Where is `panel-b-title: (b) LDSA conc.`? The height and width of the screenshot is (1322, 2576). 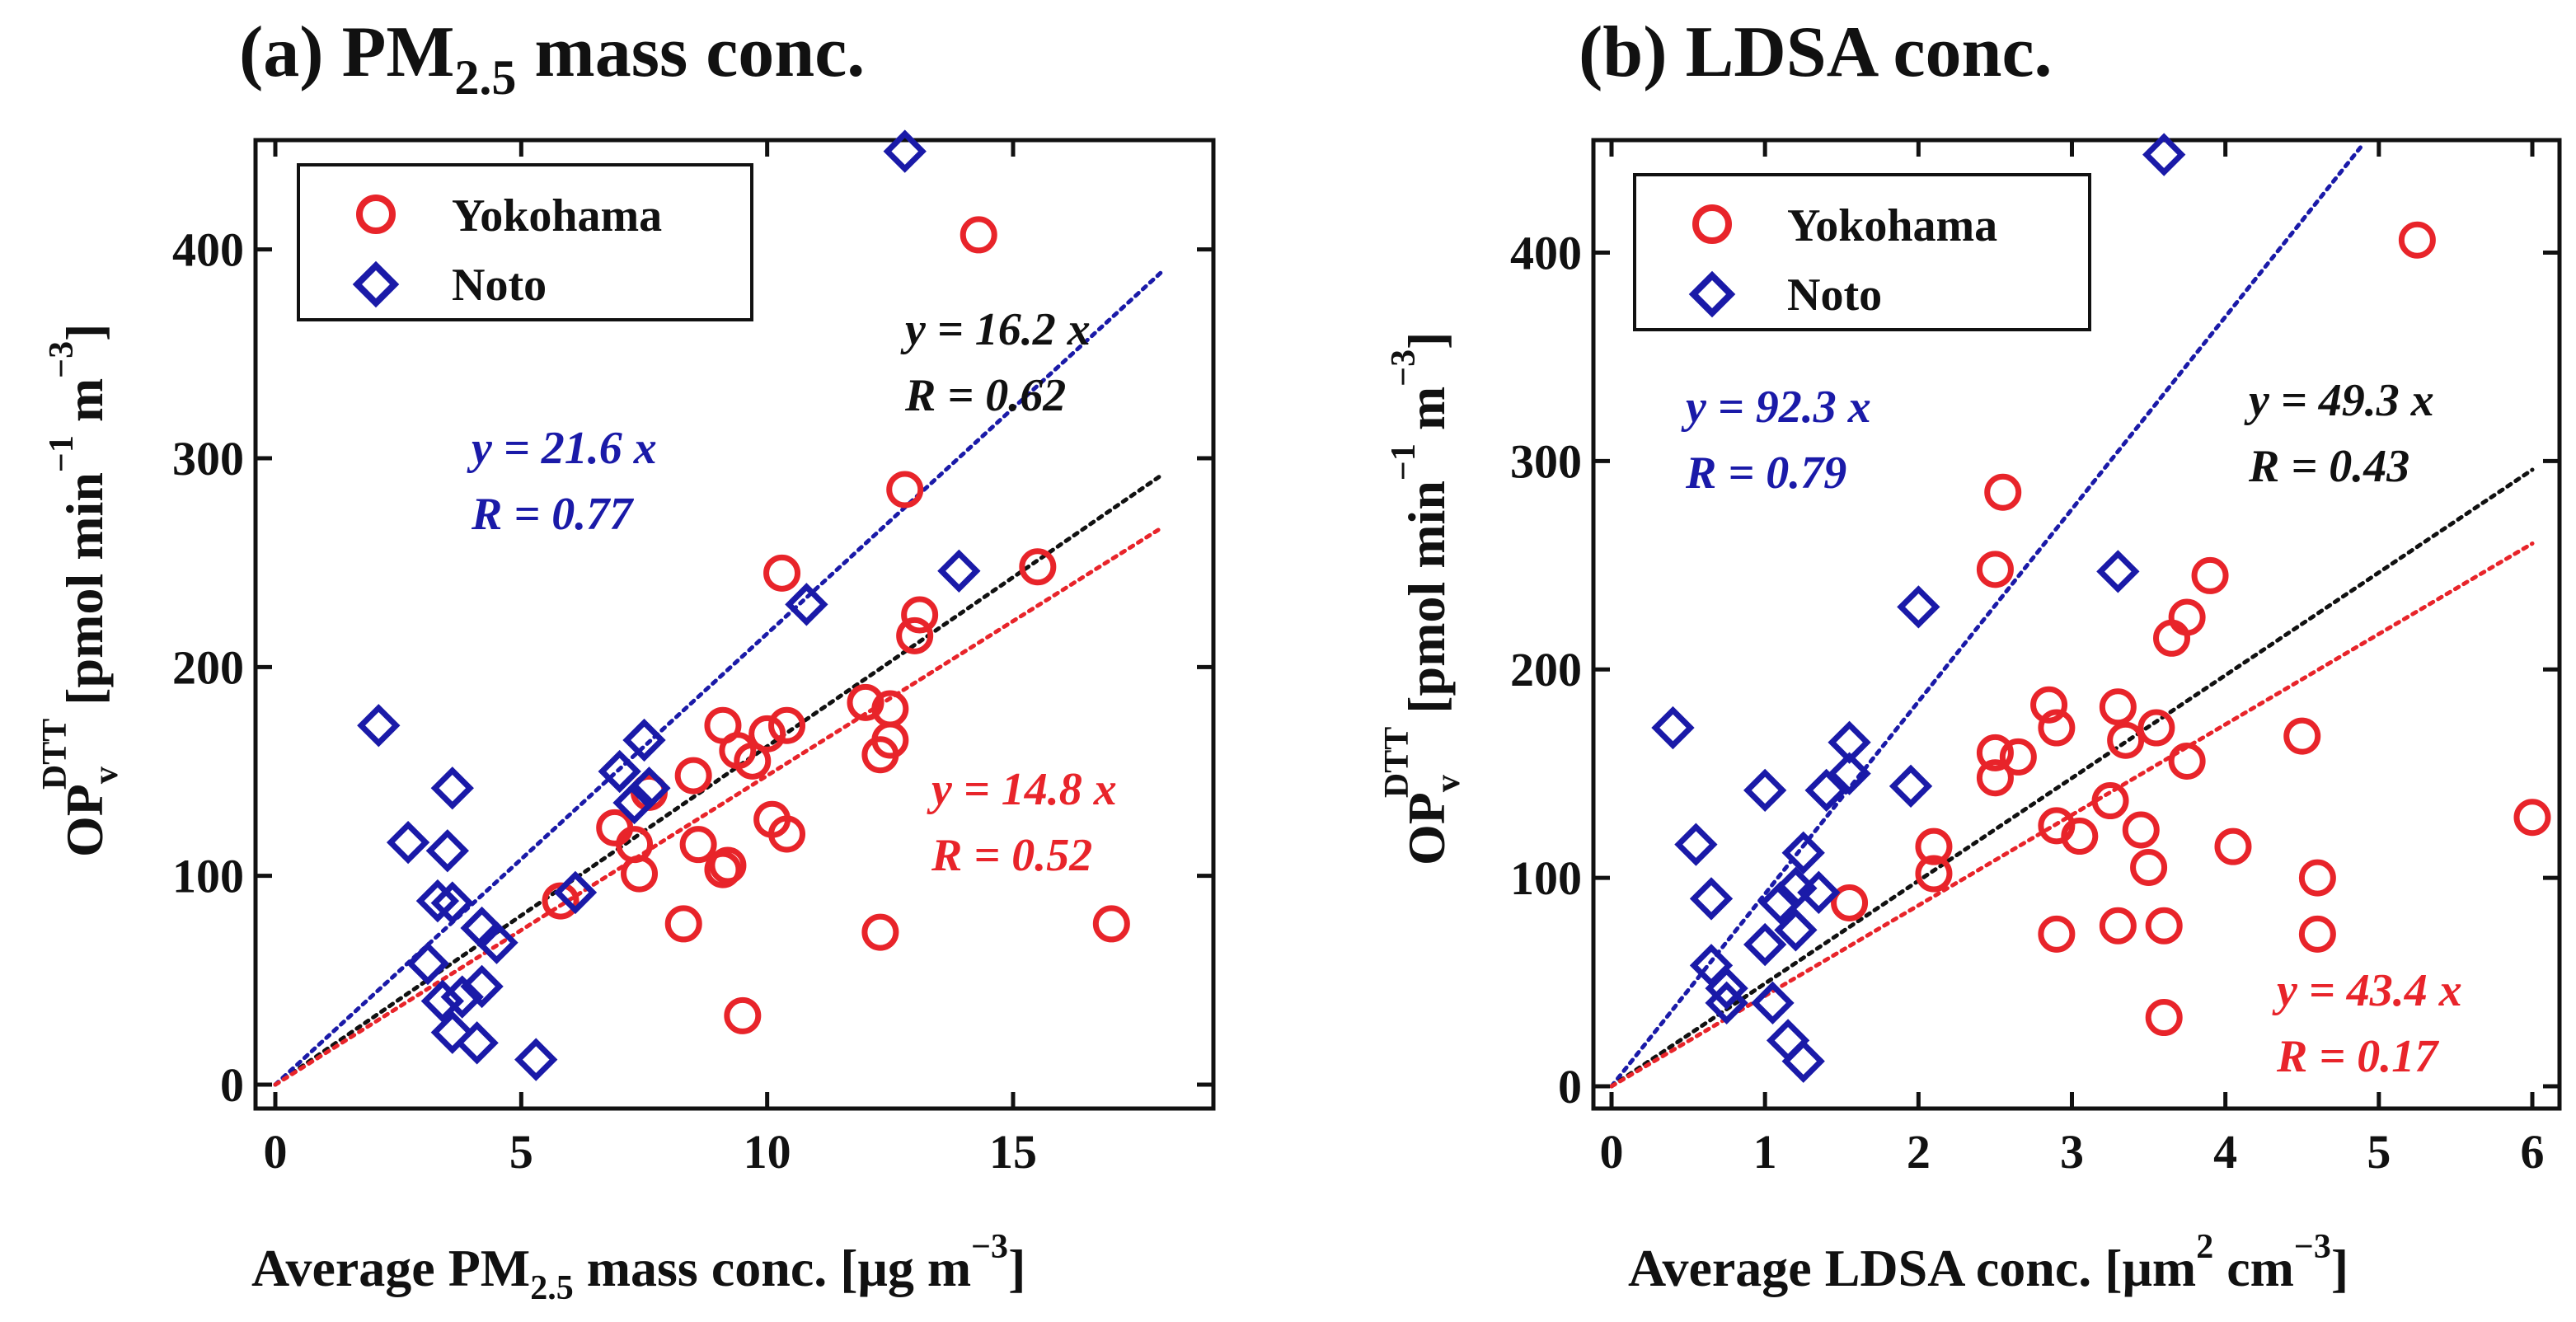
panel-b-title: (b) LDSA conc. is located at coordinates (1816, 52).